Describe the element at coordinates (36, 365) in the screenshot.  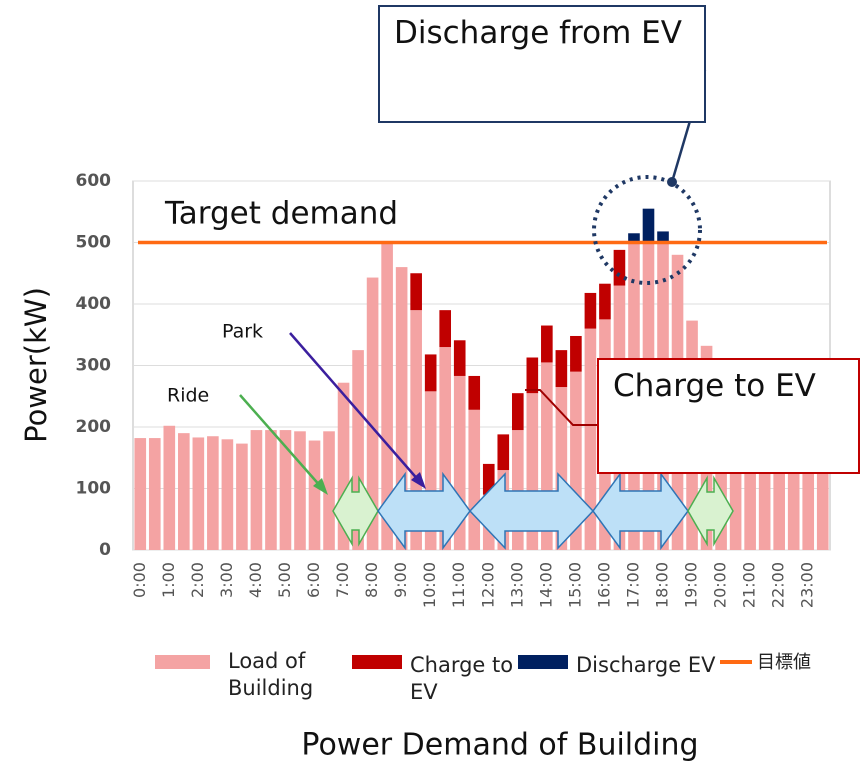
I see `y-axis-label: Power(kW)` at that location.